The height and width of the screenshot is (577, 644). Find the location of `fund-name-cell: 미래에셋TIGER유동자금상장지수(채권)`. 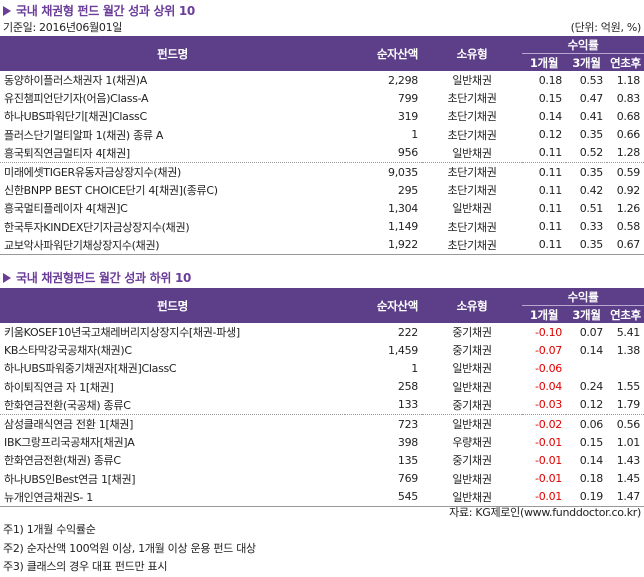

fund-name-cell: 미래에셋TIGER유동자금상장지수(채권) is located at coordinates (93, 173).